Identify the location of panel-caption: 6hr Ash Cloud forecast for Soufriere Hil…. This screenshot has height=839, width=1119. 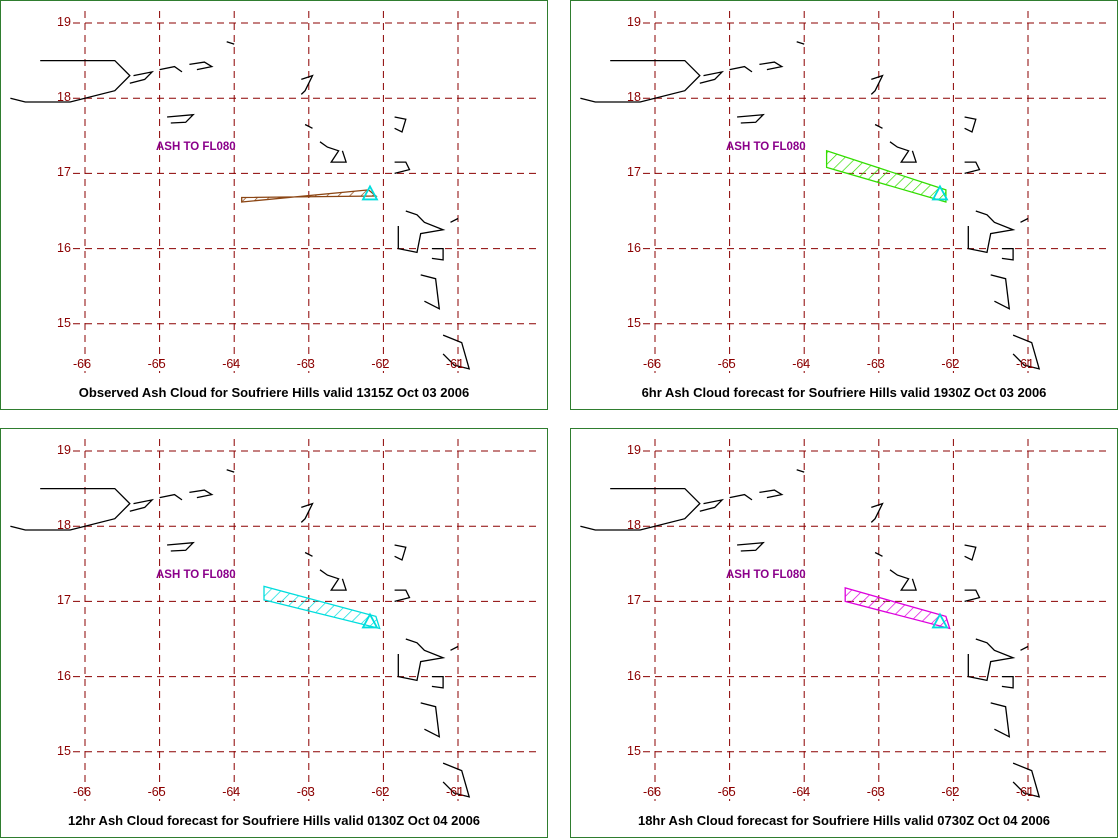
(844, 392).